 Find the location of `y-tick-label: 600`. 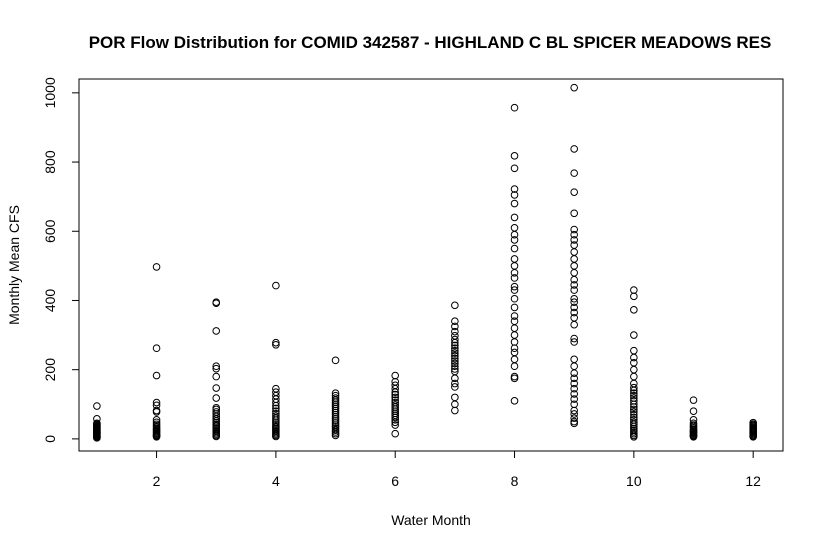

y-tick-label: 600 is located at coordinates (50, 231).